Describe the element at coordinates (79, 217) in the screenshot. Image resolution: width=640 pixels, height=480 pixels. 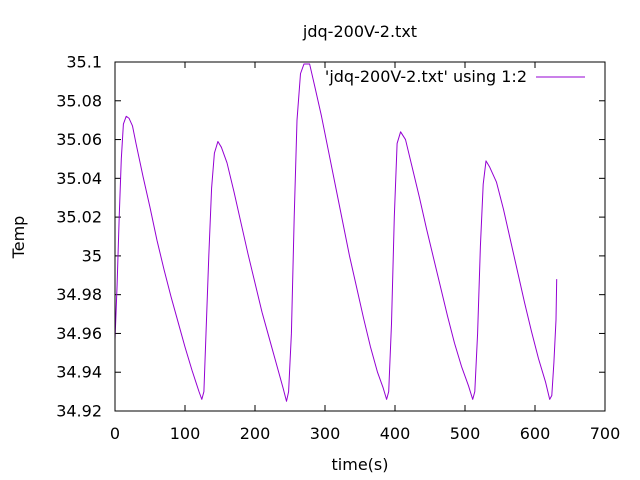
I see `y-tick-label: 35.02` at that location.